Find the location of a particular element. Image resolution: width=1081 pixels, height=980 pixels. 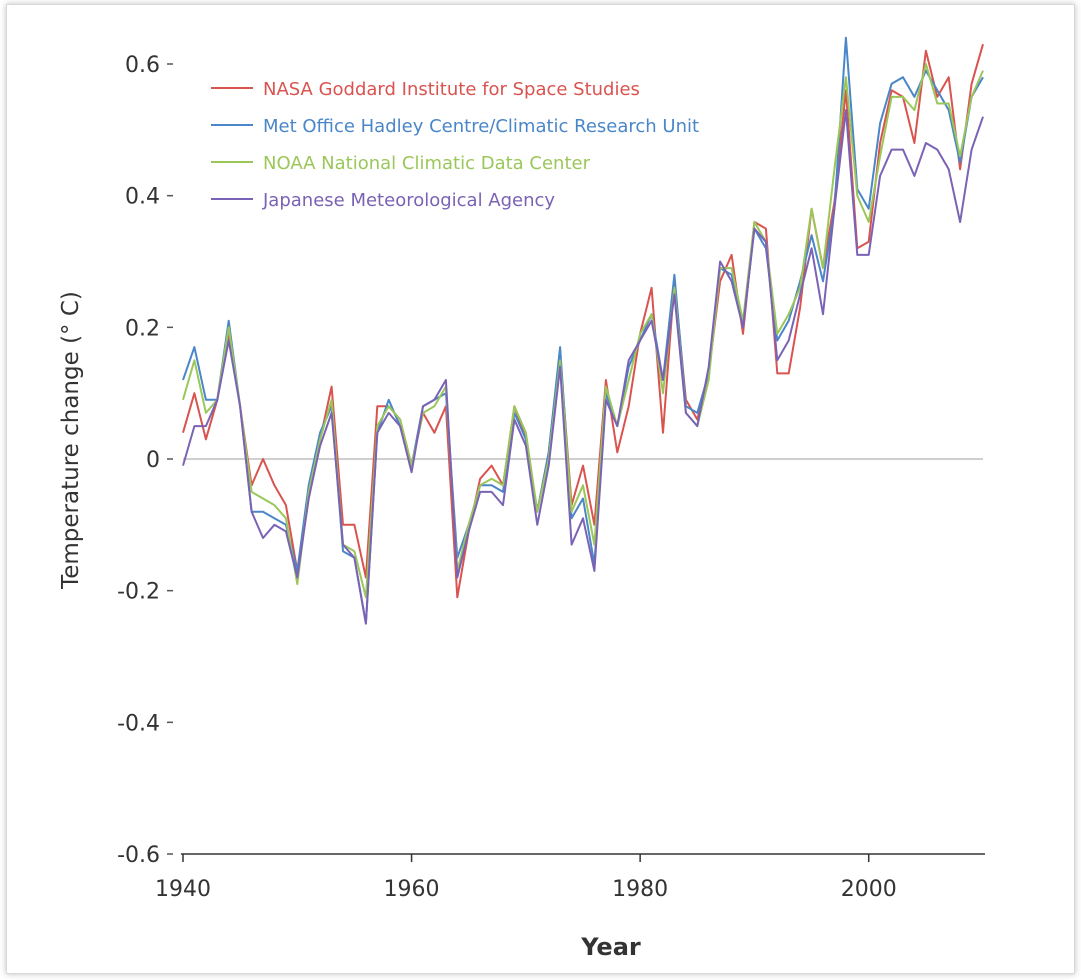

x-tick-label: 2000 is located at coordinates (869, 889).